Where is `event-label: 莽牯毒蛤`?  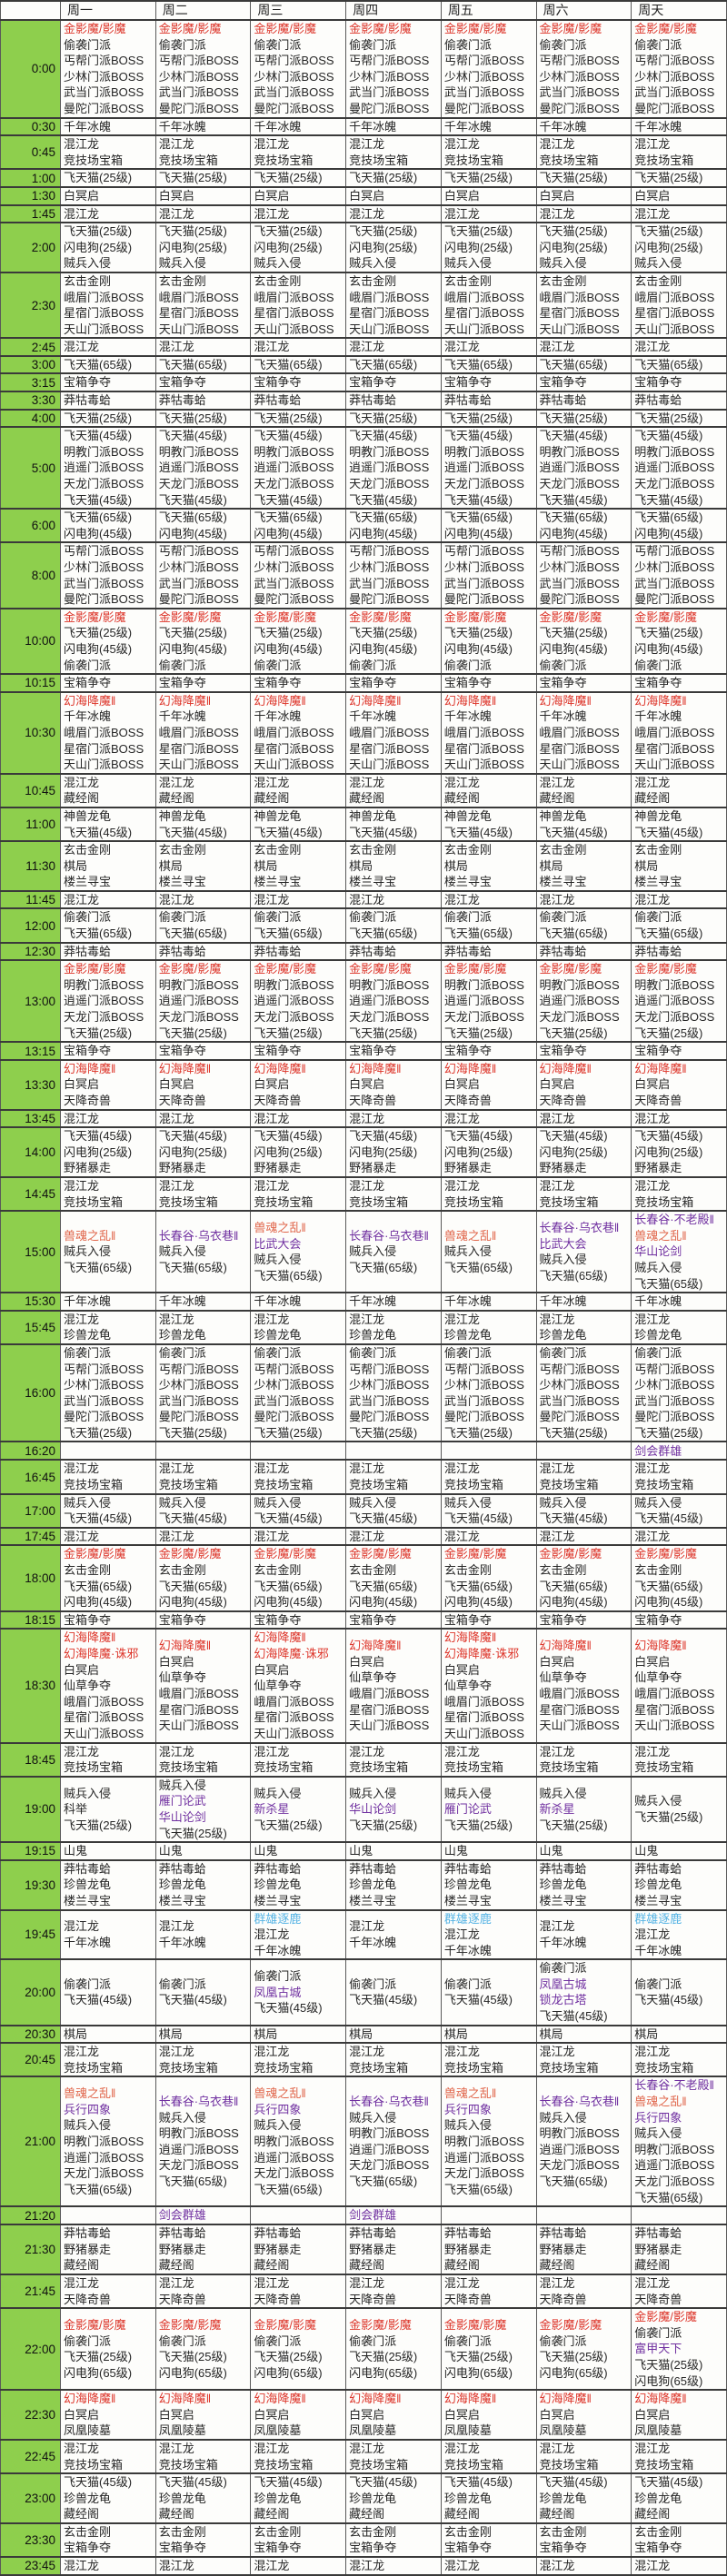
event-label: 莽牯毒蛤 is located at coordinates (658, 951).